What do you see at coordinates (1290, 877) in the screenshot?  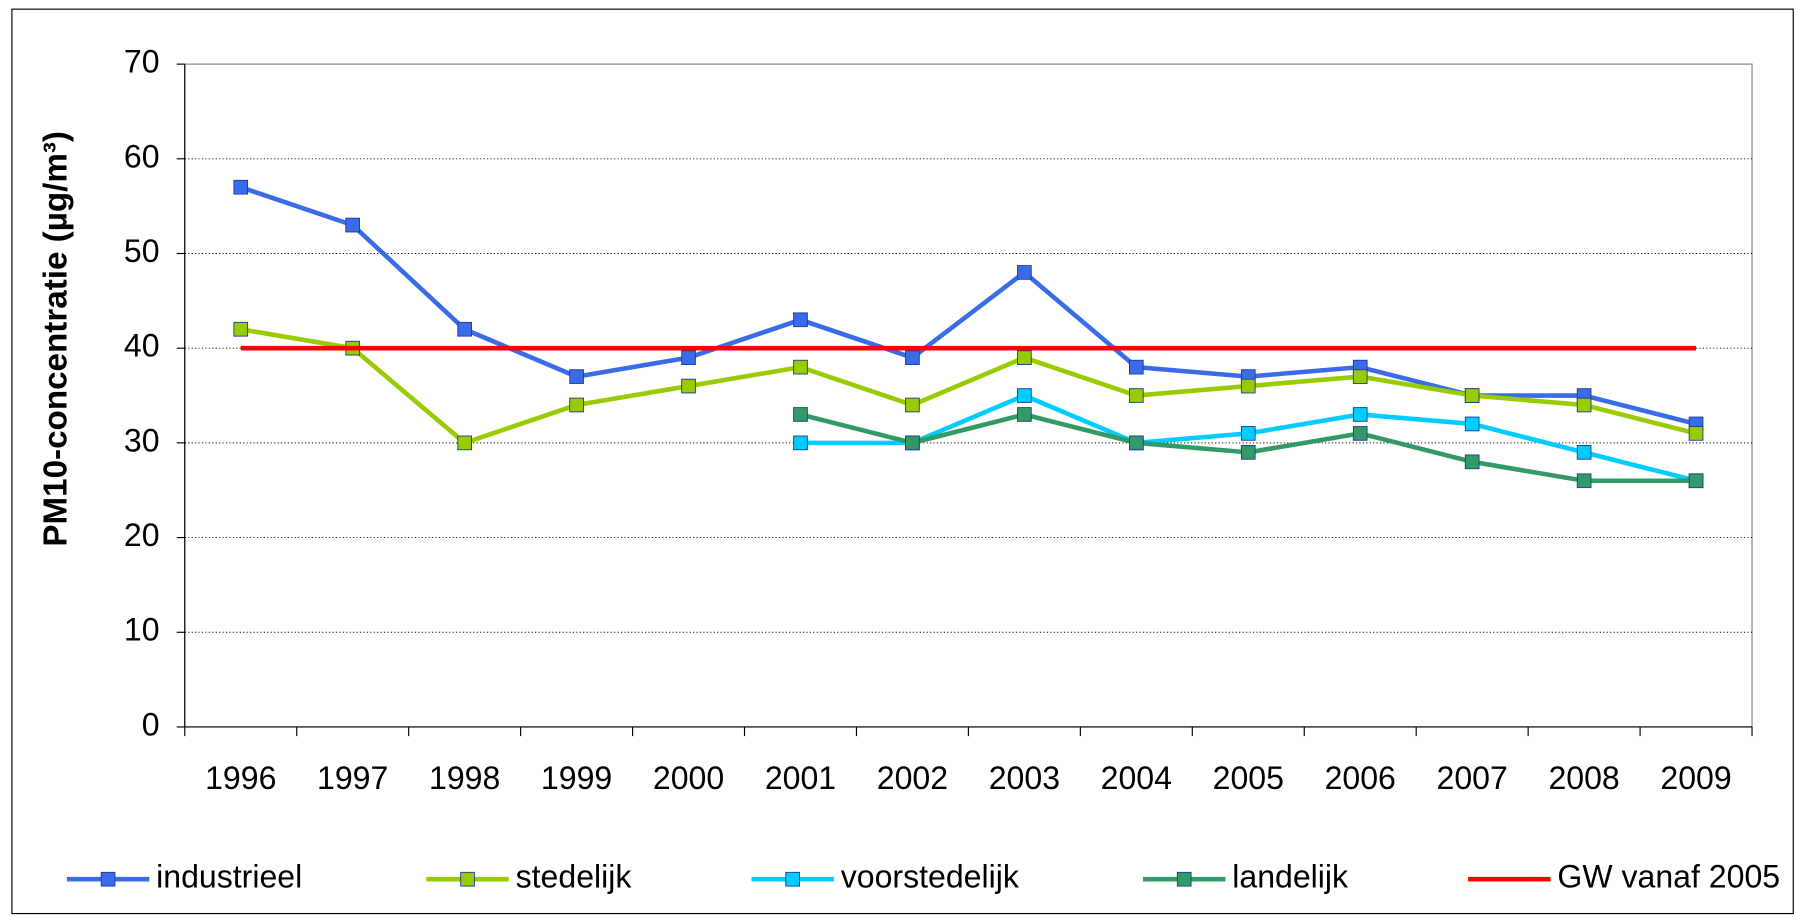 I see `legend-label: landelijk` at bounding box center [1290, 877].